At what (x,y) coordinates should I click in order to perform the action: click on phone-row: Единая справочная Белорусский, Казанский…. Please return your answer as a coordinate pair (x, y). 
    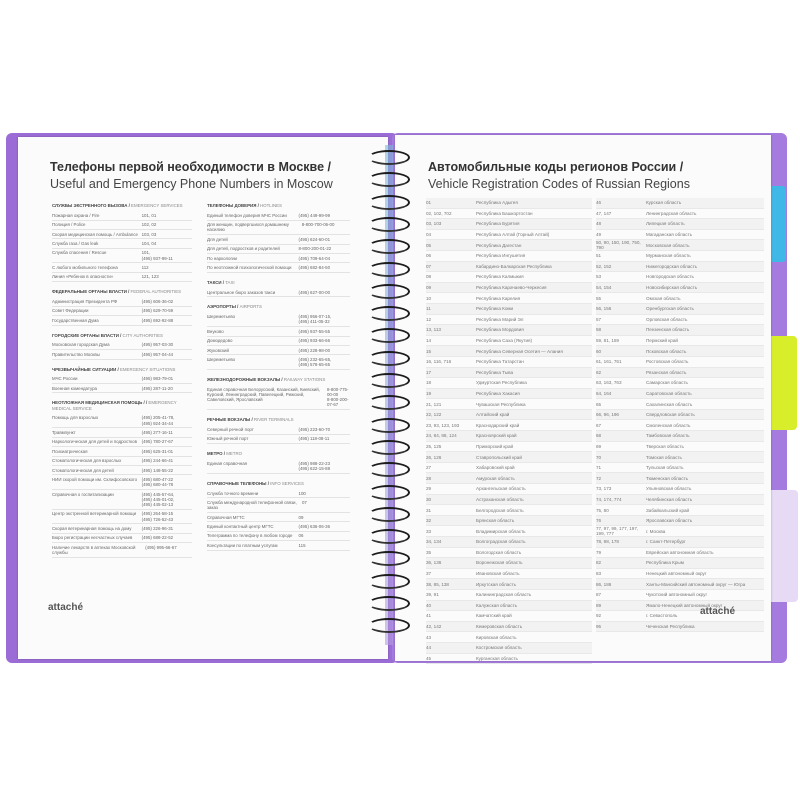
    Looking at the image, I should click on (278, 398).